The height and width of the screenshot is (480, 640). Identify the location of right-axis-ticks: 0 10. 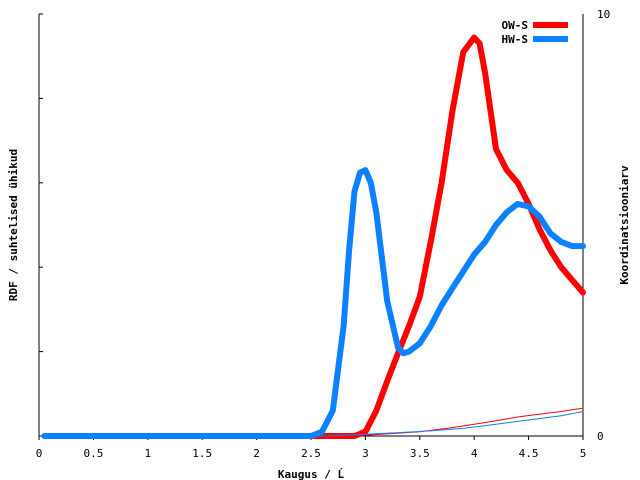
(603, 225).